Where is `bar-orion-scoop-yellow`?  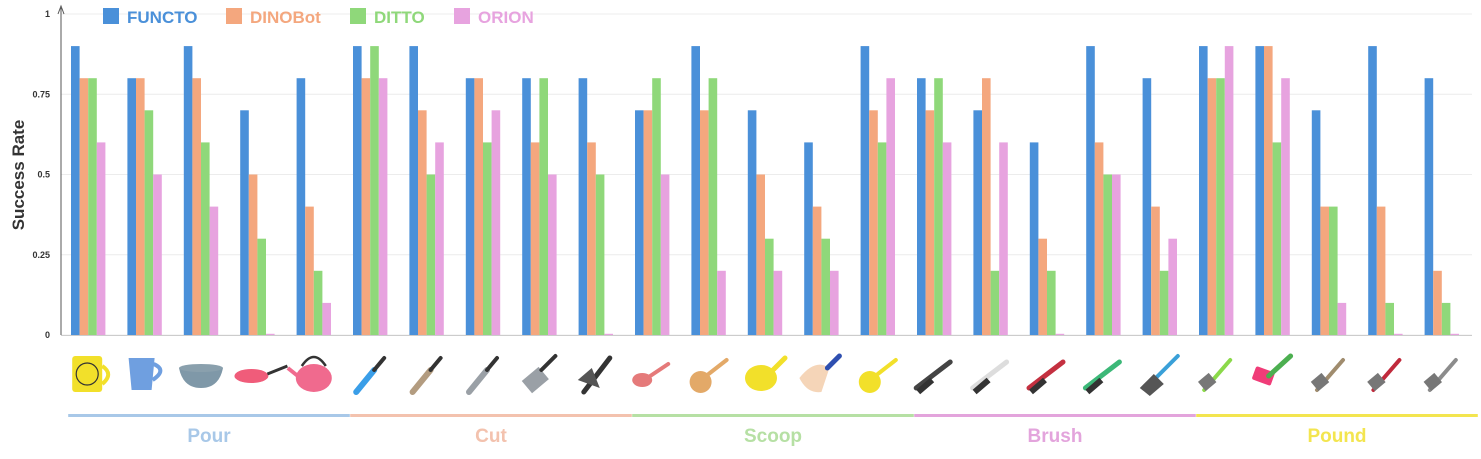 bar-orion-scoop-yellow is located at coordinates (778, 302).